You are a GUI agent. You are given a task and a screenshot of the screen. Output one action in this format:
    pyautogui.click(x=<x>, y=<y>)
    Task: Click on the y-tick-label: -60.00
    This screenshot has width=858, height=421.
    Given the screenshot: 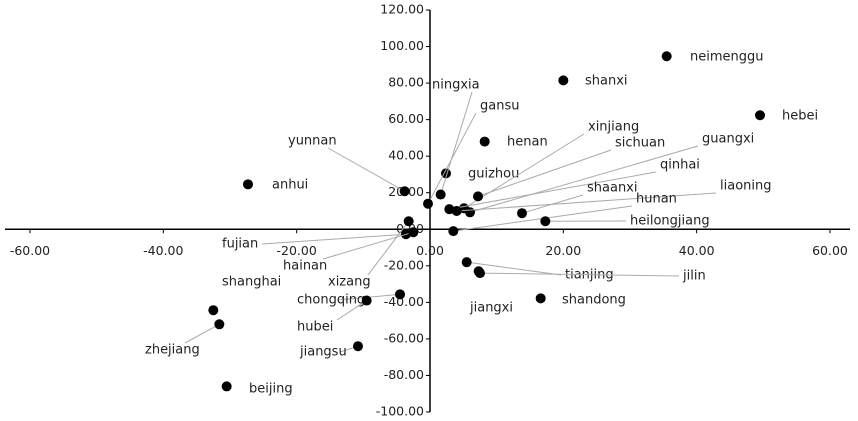 What is the action you would take?
    pyautogui.click(x=404, y=337)
    